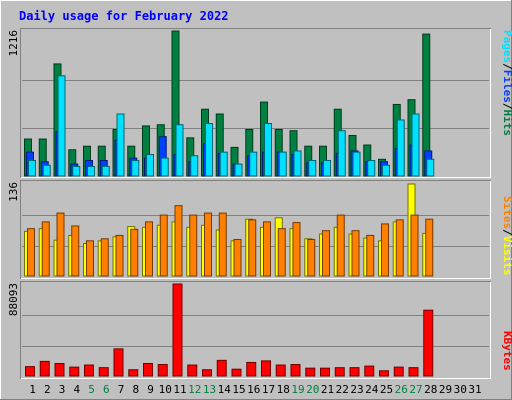  What do you see at coordinates (430, 389) in the screenshot?
I see `x-tick-label: 28` at bounding box center [430, 389].